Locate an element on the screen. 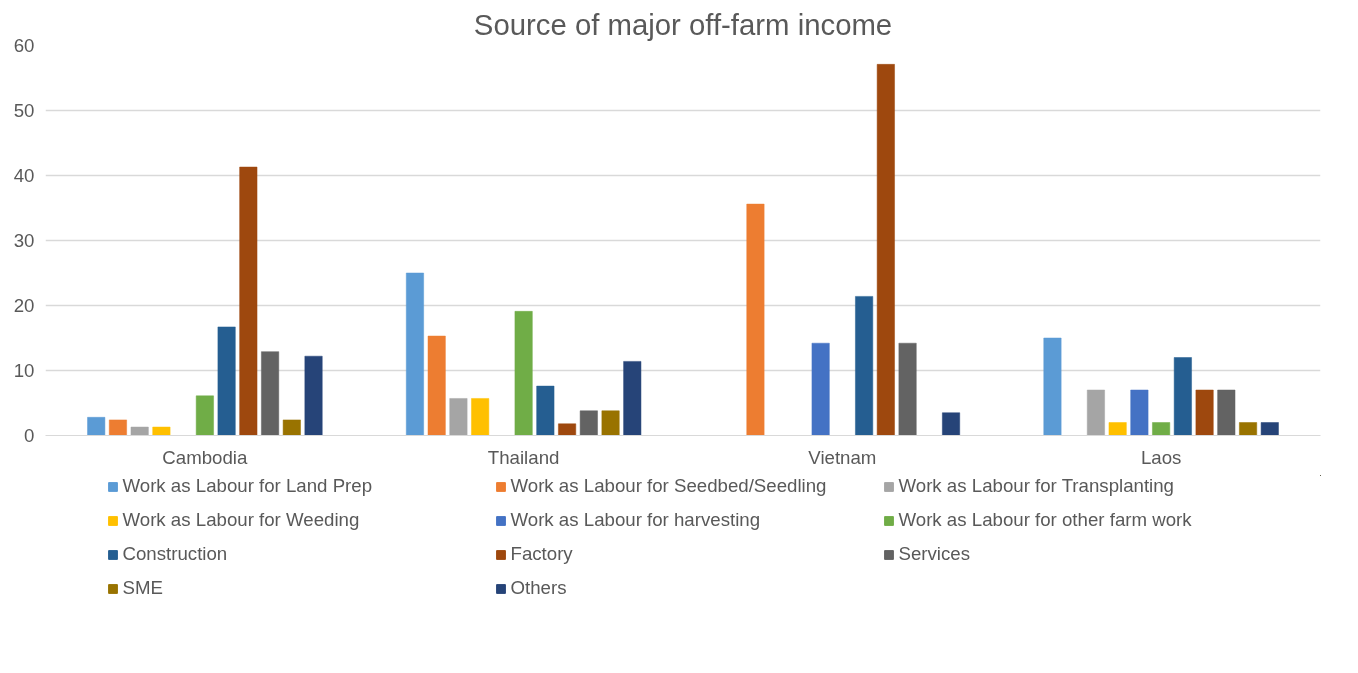 This screenshot has width=1358, height=673. x-tick-label: Thailand is located at coordinates (523, 457).